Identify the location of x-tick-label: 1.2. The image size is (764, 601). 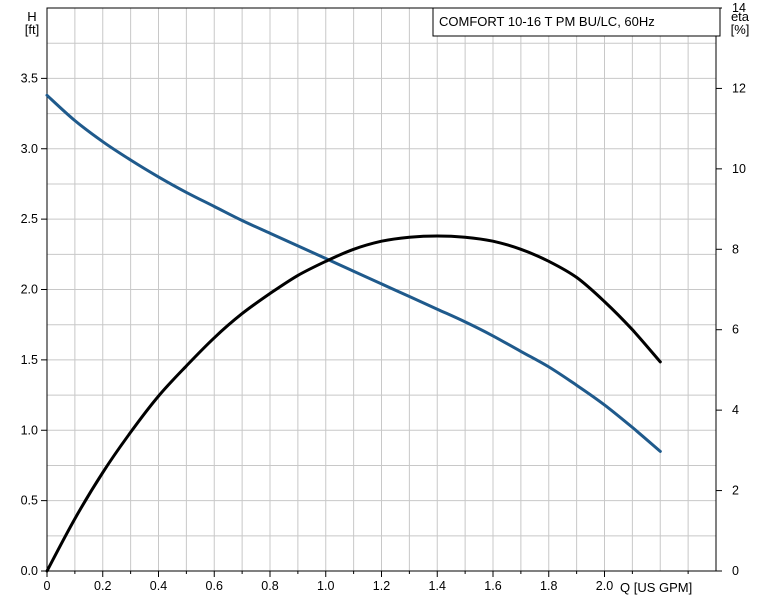
(381, 586).